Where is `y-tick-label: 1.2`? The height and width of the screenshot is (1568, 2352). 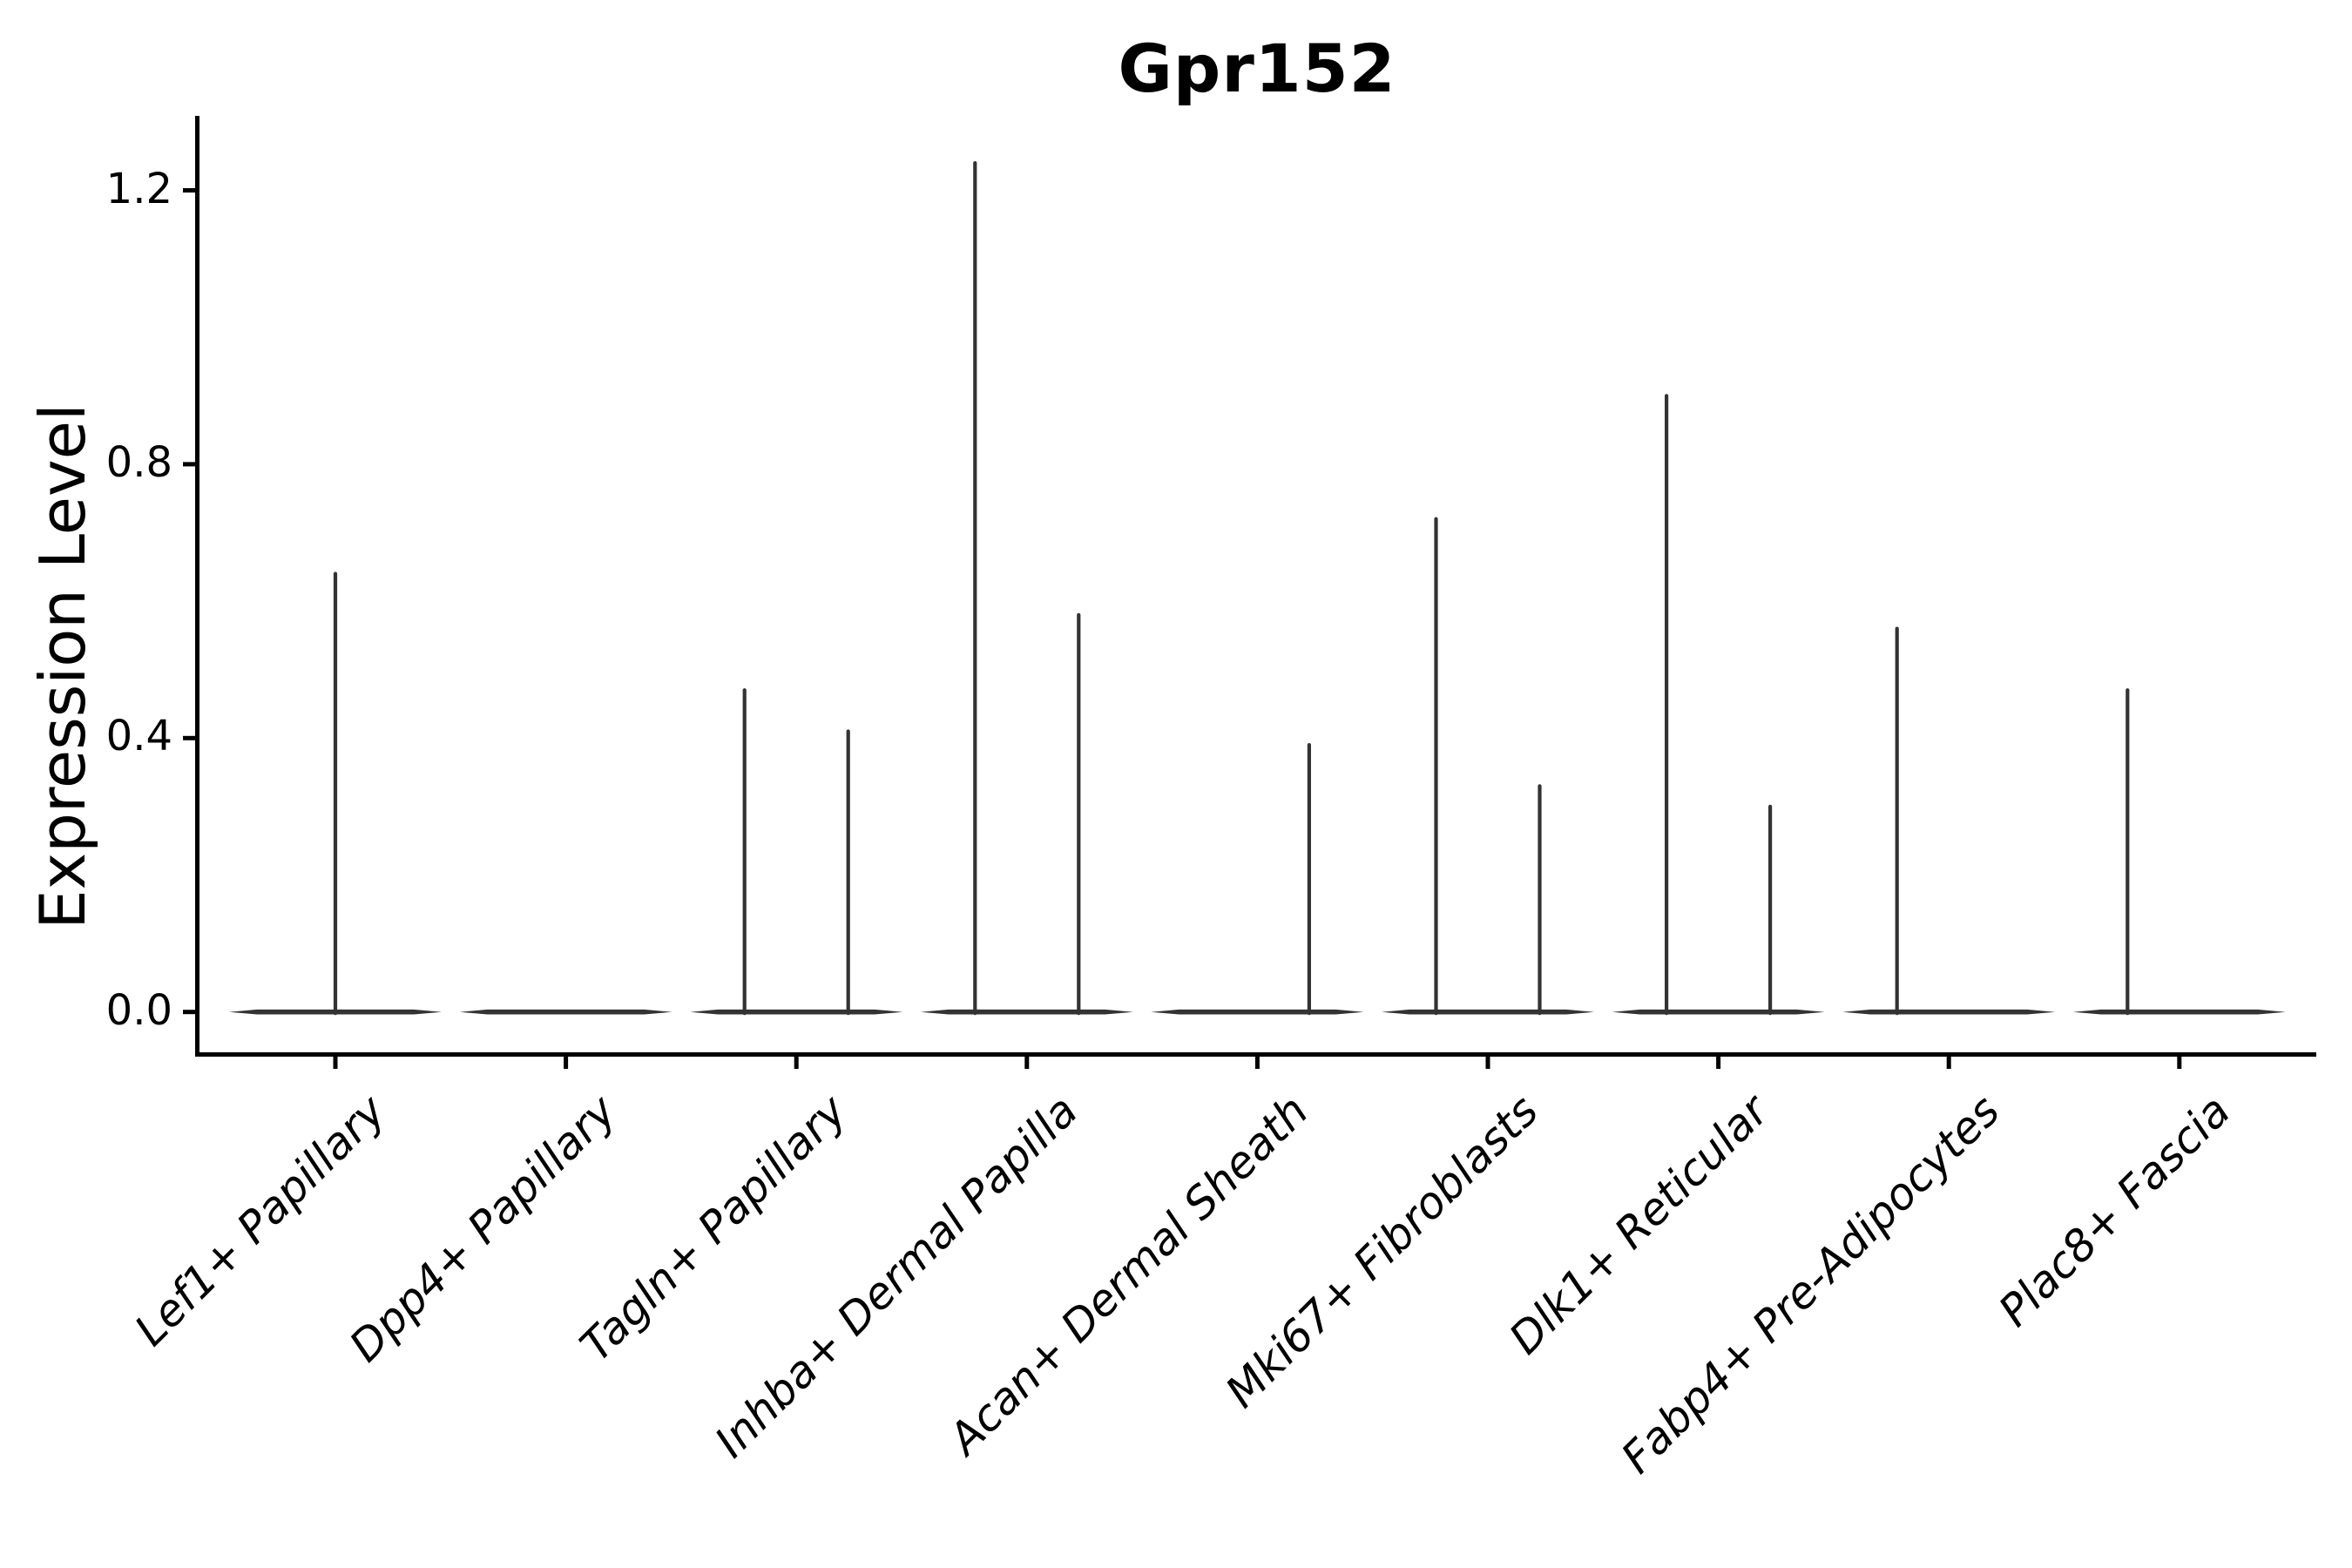
y-tick-label: 1.2 is located at coordinates (138, 188).